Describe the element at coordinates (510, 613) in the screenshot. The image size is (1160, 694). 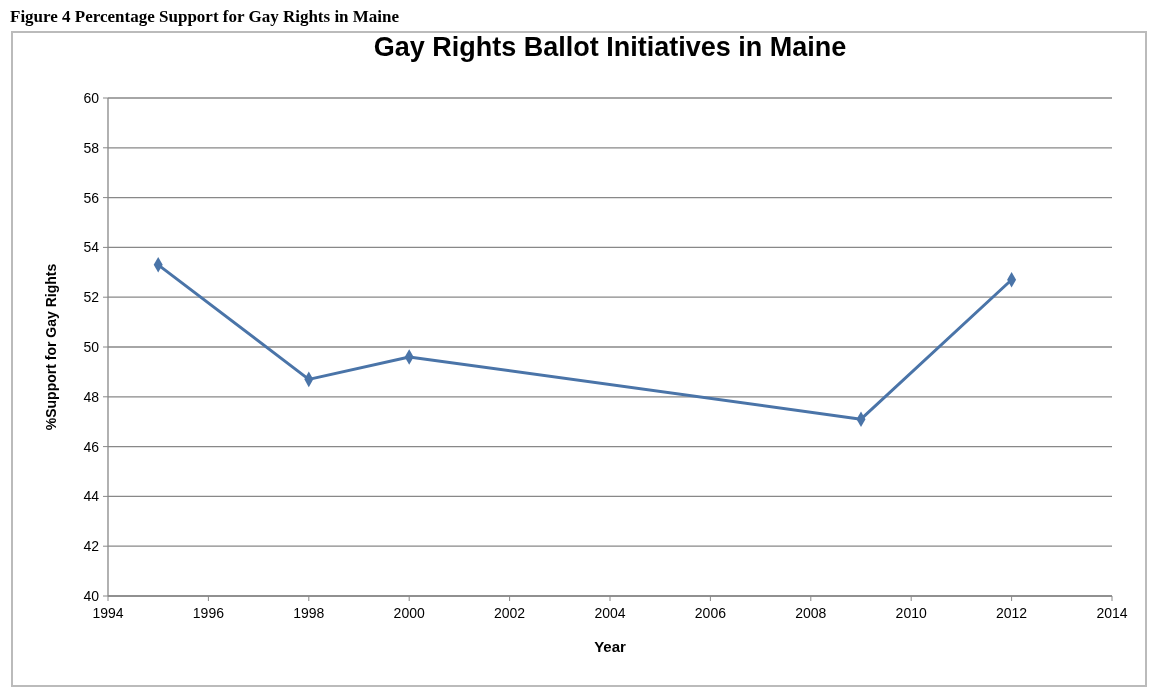
I see `x-tick-label: 2002` at that location.